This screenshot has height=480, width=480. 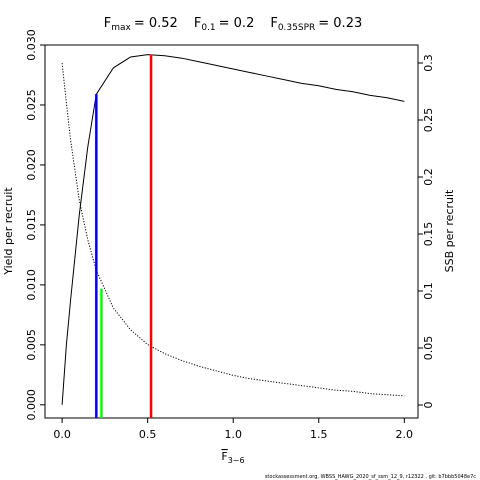 I want to click on y2-tick-label: 0.25, so click(x=428, y=120).